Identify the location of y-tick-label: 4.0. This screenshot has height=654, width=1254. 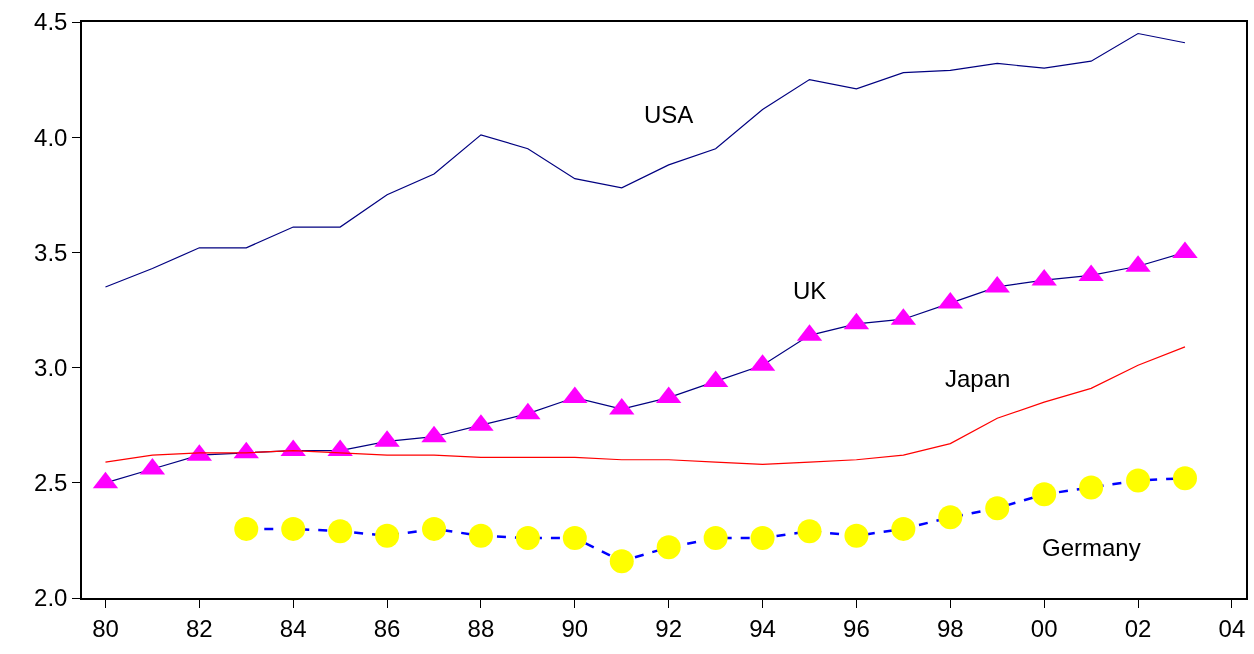
(51, 137).